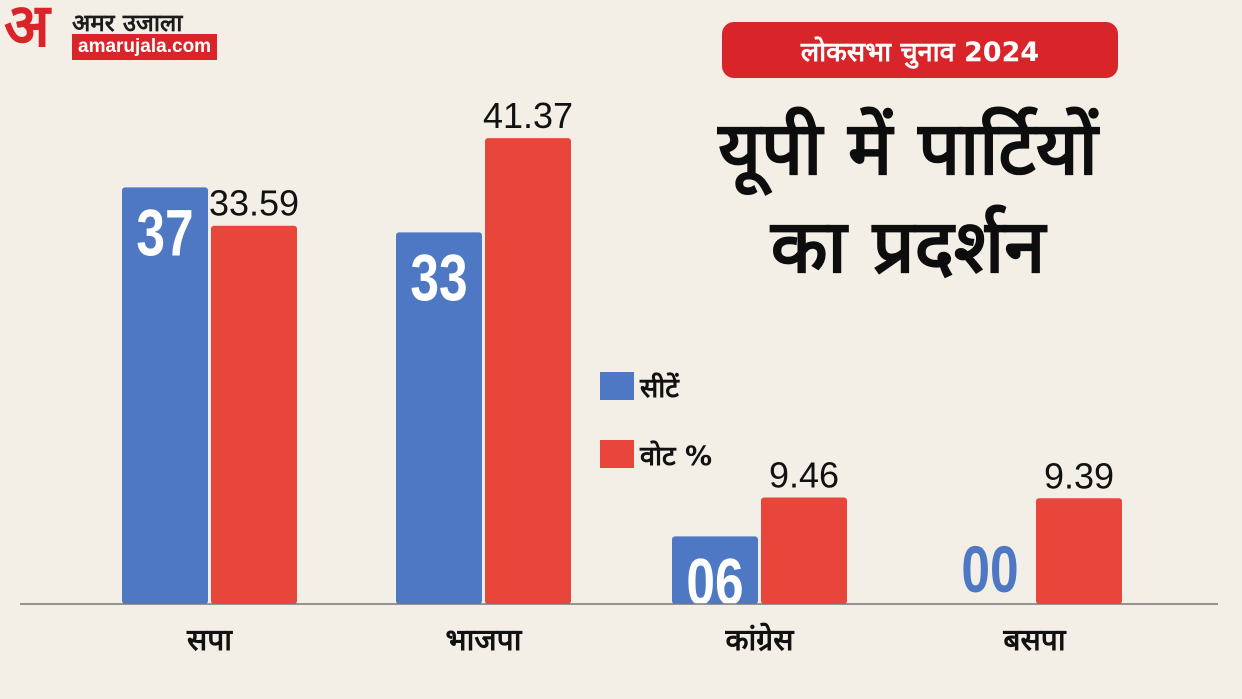  What do you see at coordinates (676, 456) in the screenshot?
I see `legend-label-vote: वोट %` at bounding box center [676, 456].